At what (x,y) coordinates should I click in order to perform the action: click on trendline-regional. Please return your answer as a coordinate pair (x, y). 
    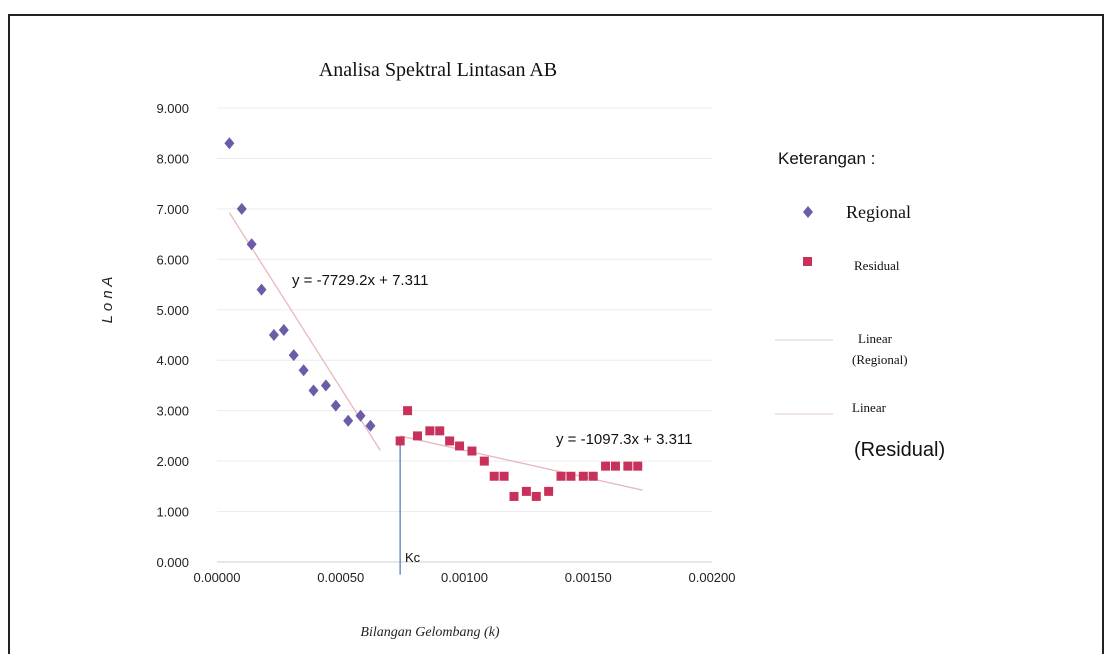
    Looking at the image, I should click on (304, 331).